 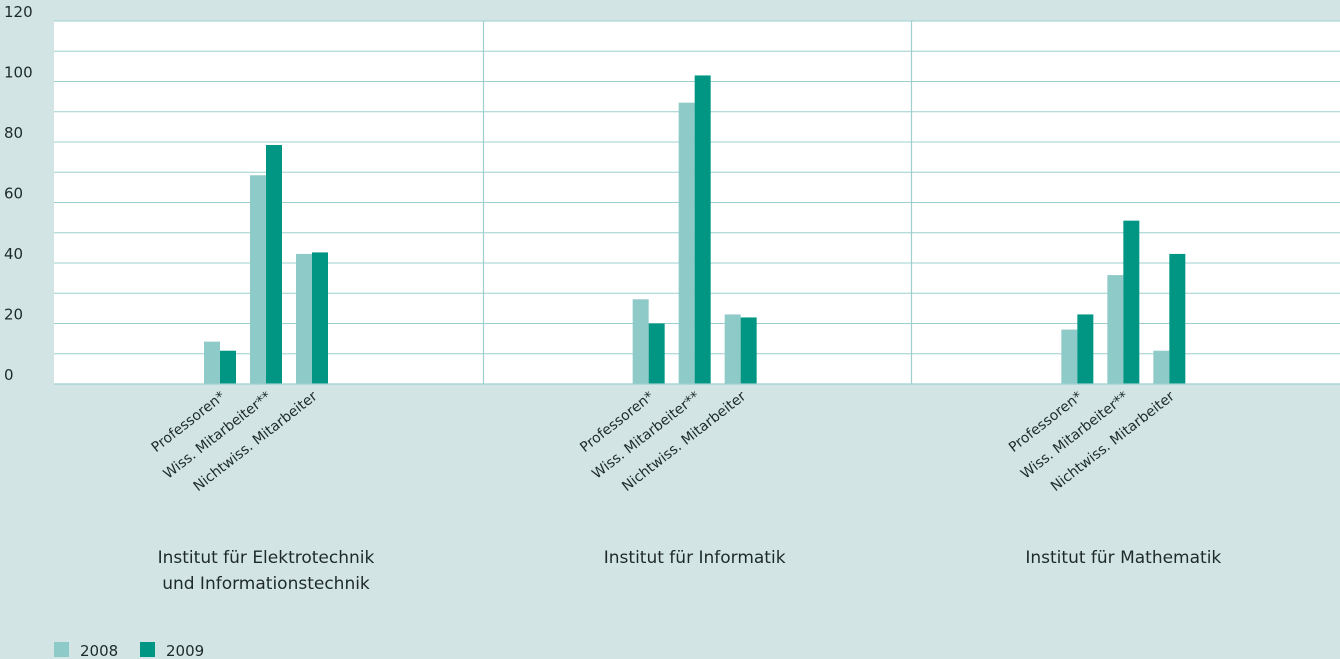 What do you see at coordinates (9, 375) in the screenshot?
I see `y-tick-label: 0` at bounding box center [9, 375].